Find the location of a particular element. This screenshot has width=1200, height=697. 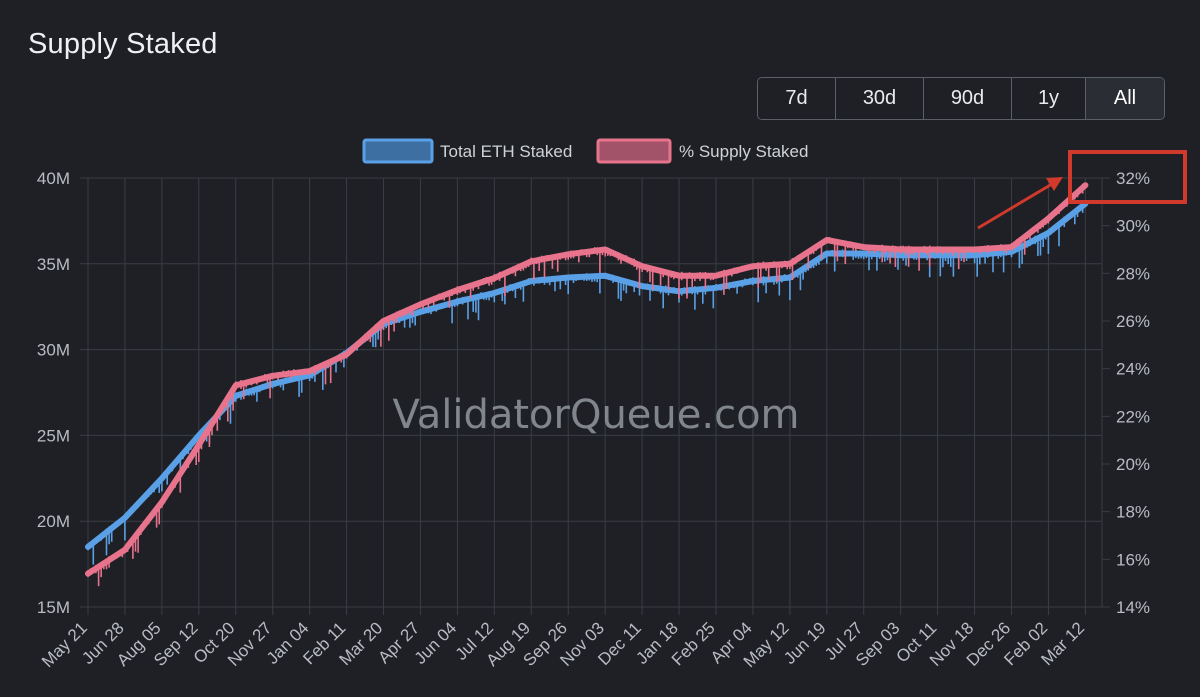

y-right-tick-label: 16% is located at coordinates (1133, 559).